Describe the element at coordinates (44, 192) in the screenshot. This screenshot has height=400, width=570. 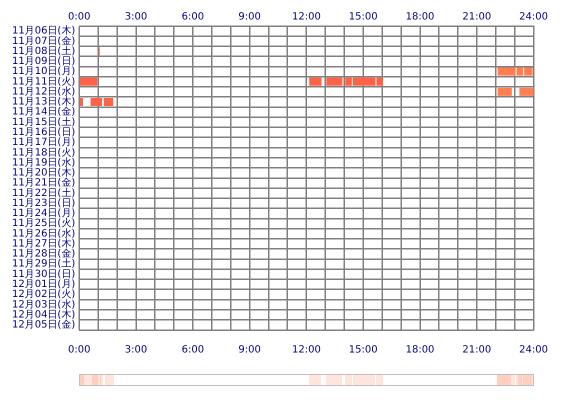
I see `y-tick-label: 11月22日(土)` at that location.